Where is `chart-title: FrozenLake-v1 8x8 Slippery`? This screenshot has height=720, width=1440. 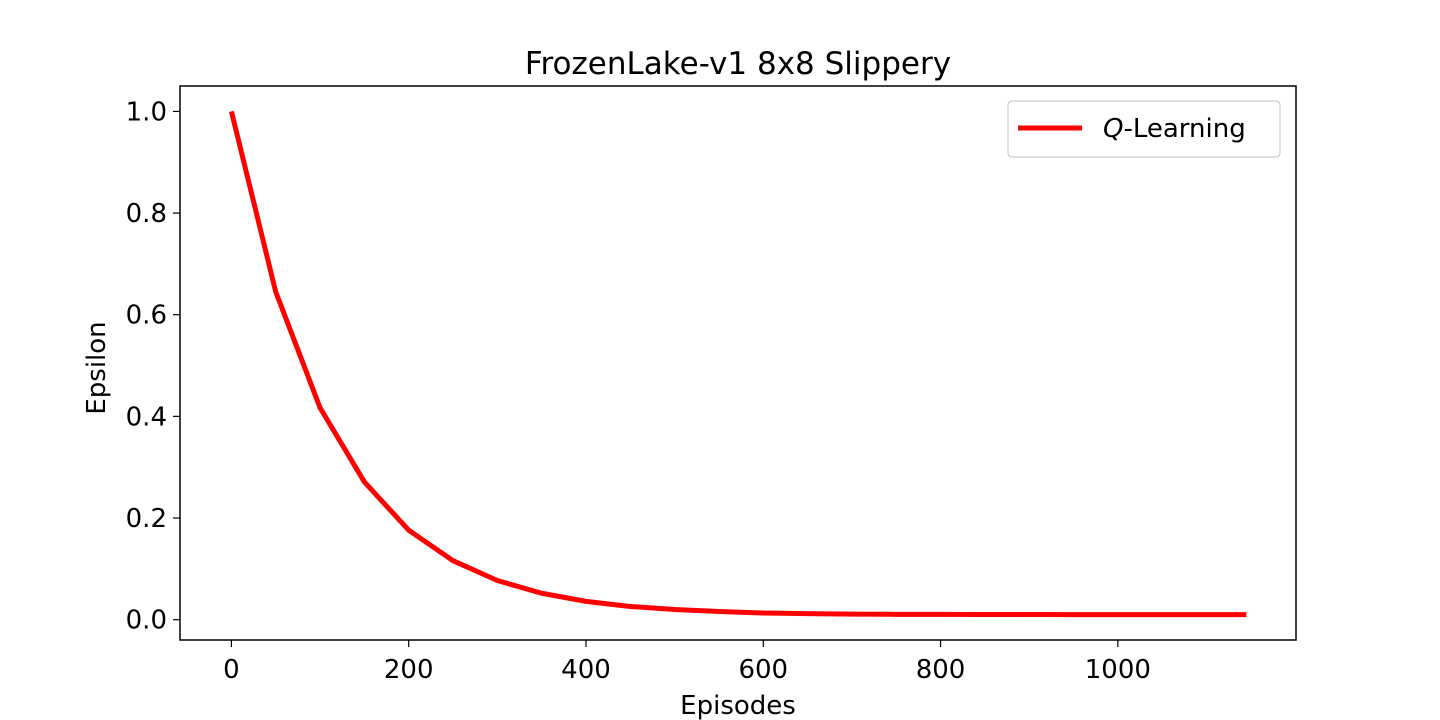 chart-title: FrozenLake-v1 8x8 Slippery is located at coordinates (738, 64).